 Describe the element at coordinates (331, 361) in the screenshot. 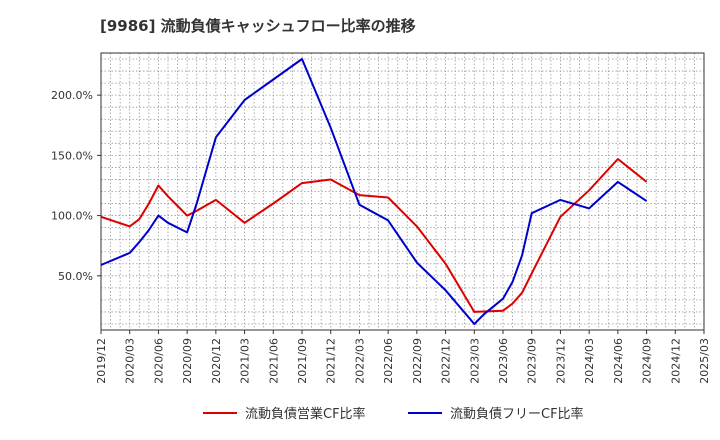

I see `x-tick-label: 2021/12` at that location.